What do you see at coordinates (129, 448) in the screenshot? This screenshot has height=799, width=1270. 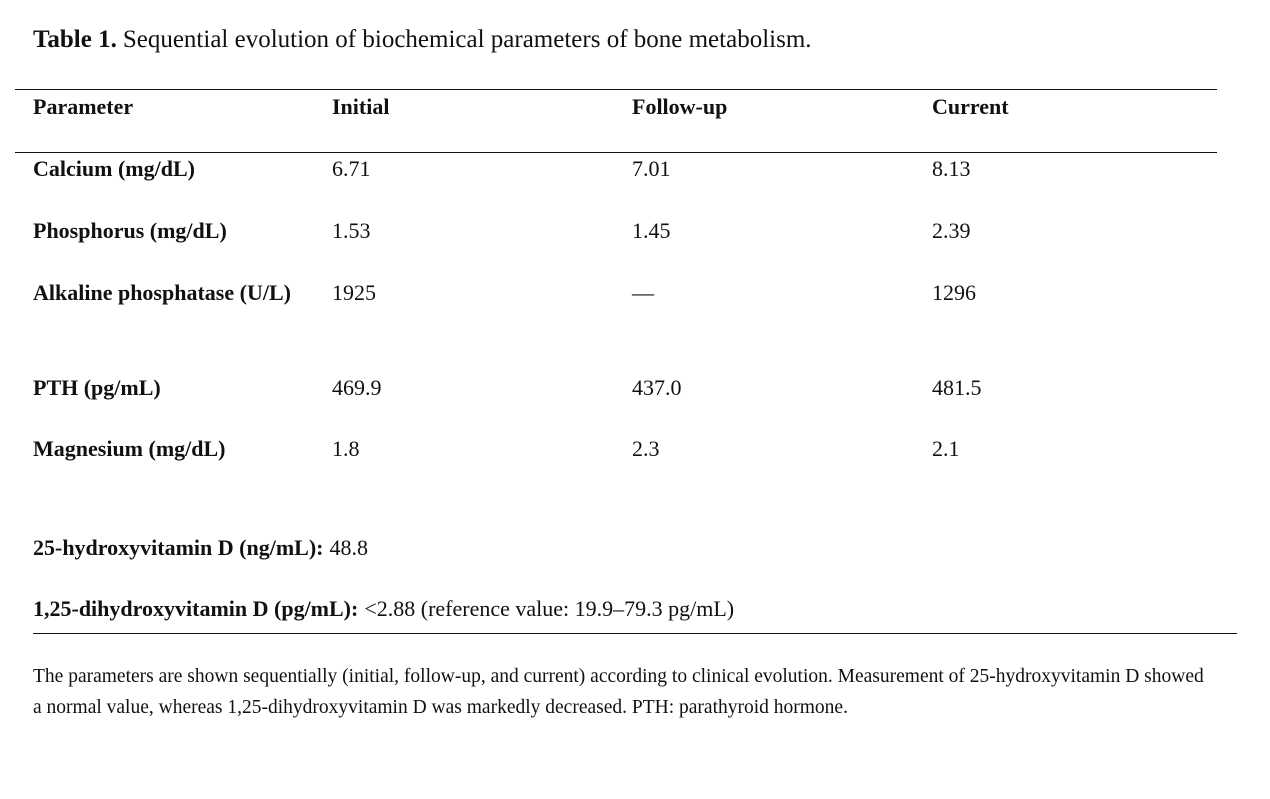 I see `row-label: Magnesium (mg/dL)` at bounding box center [129, 448].